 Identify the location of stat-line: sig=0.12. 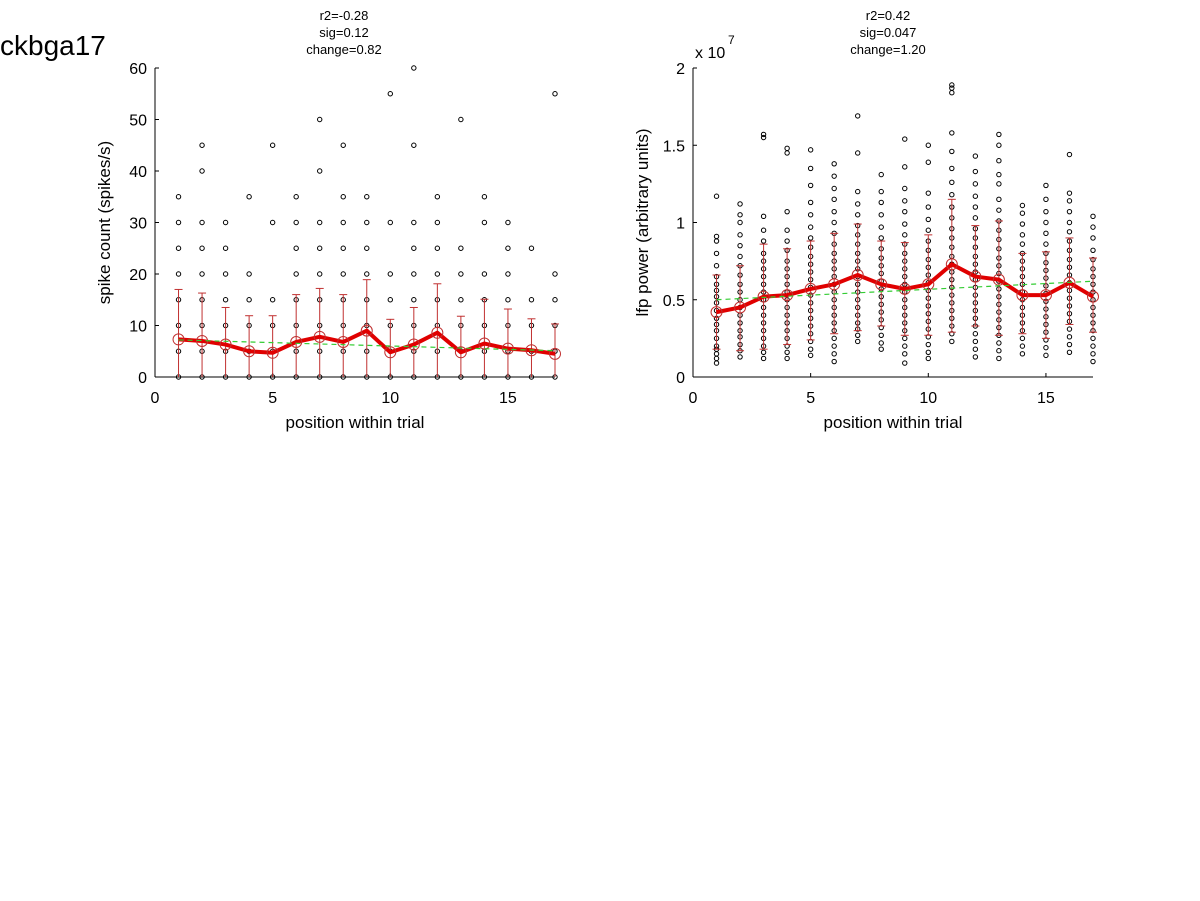
(344, 32).